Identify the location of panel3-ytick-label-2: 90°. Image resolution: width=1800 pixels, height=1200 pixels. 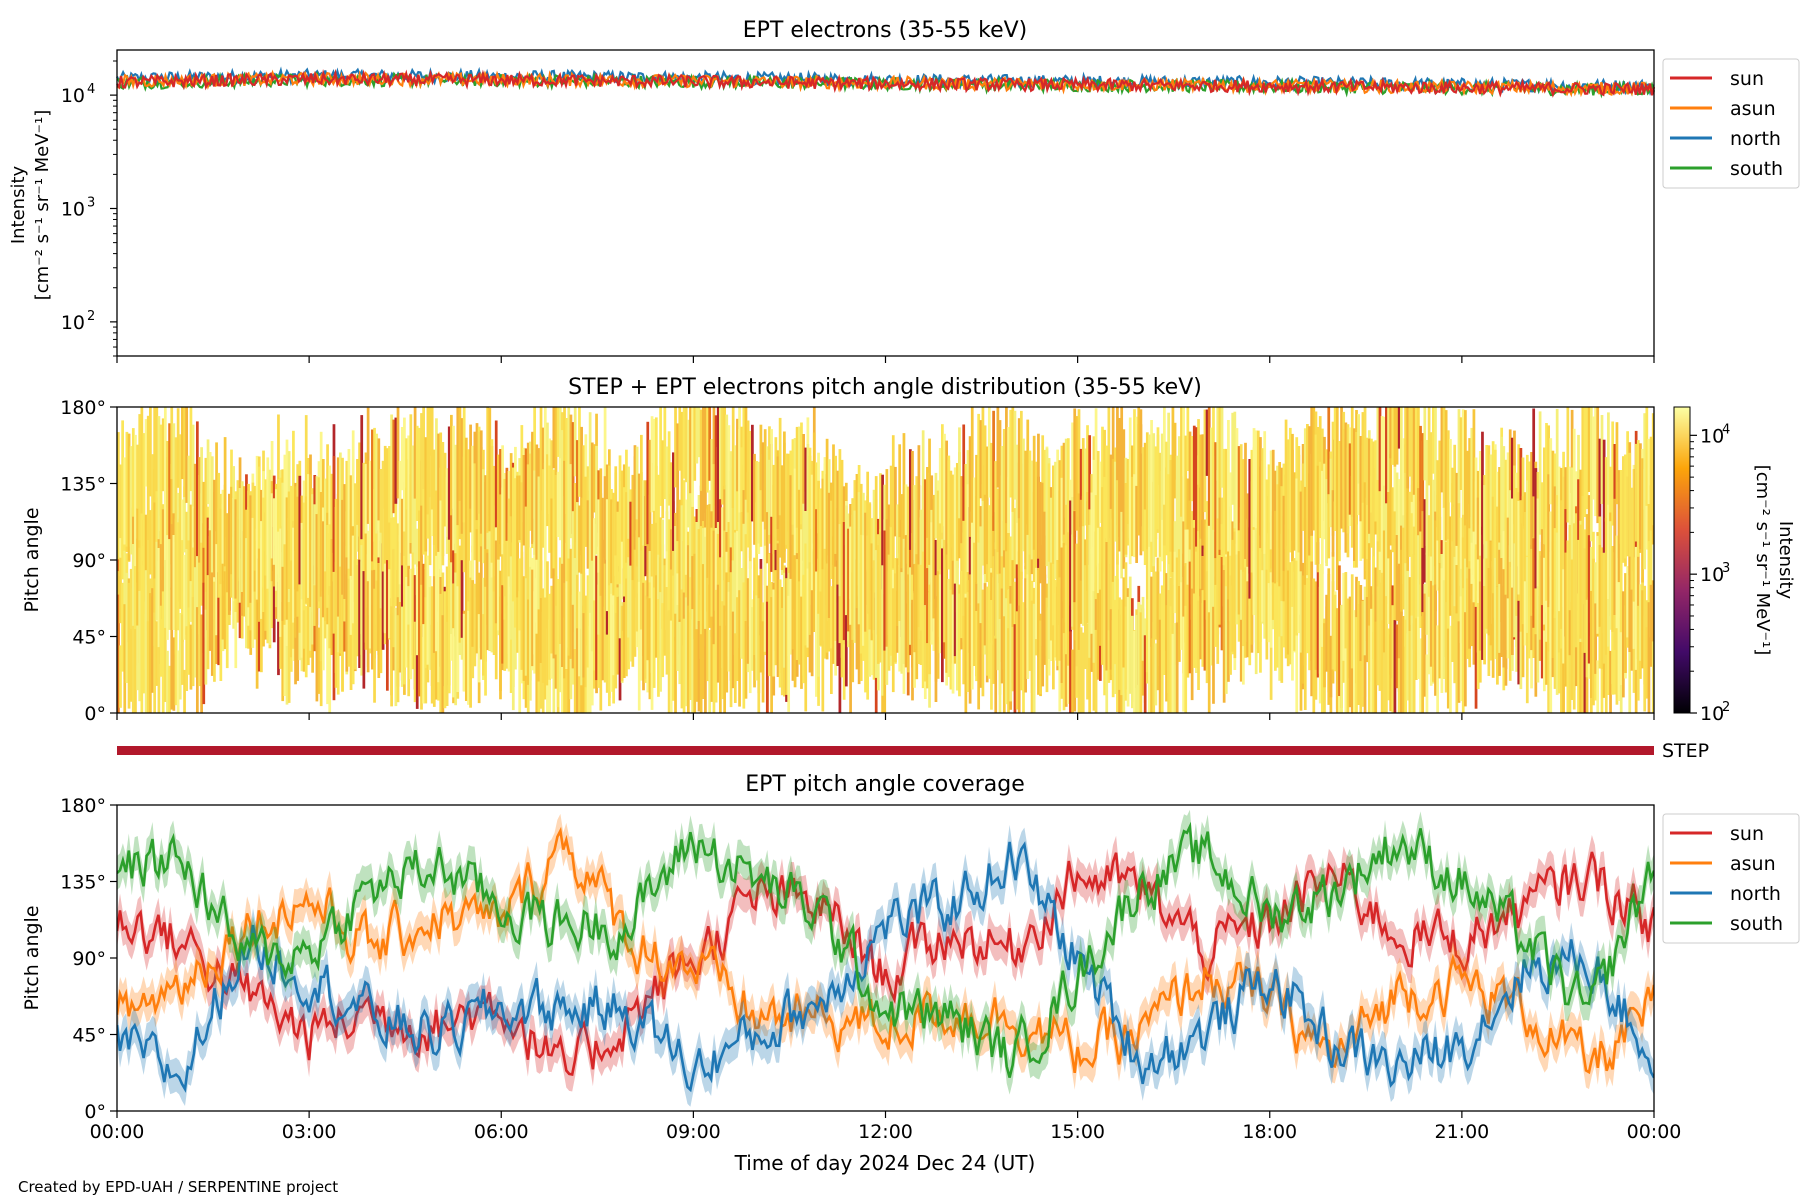
(89, 959).